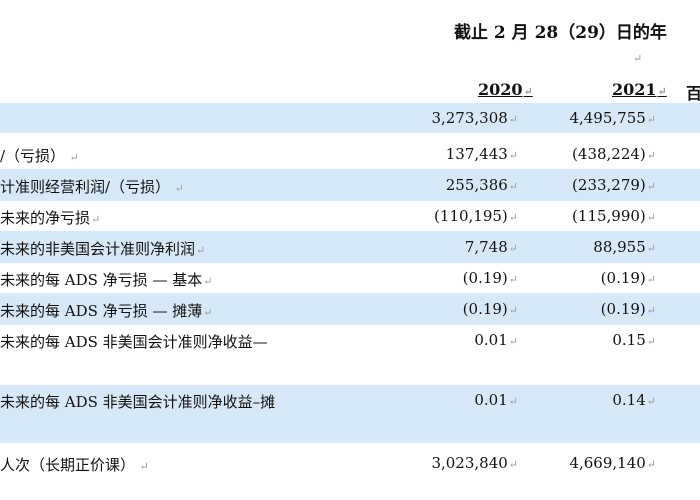  Describe the element at coordinates (103, 249) in the screenshot. I see `row-label: 未来的非美国会计准则净利润↵` at that location.